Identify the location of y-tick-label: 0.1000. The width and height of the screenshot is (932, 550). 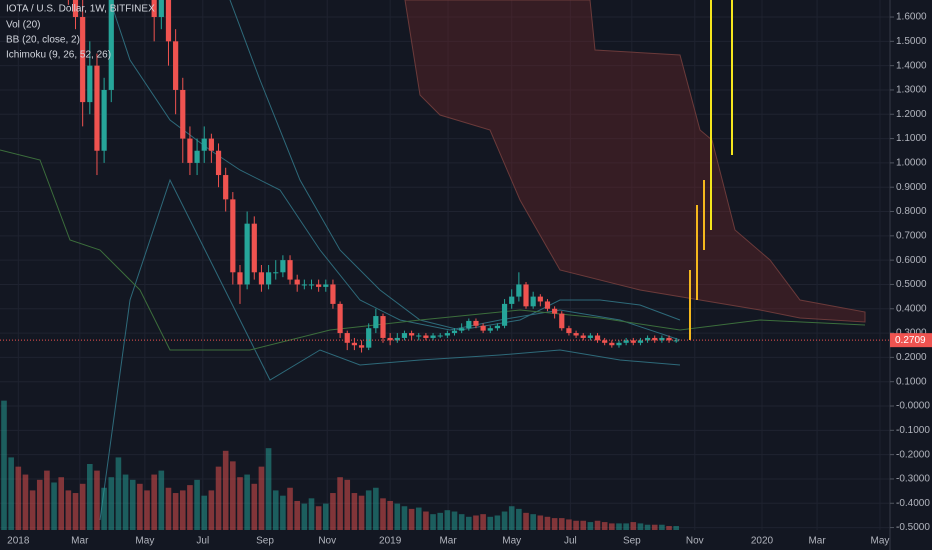
(911, 381).